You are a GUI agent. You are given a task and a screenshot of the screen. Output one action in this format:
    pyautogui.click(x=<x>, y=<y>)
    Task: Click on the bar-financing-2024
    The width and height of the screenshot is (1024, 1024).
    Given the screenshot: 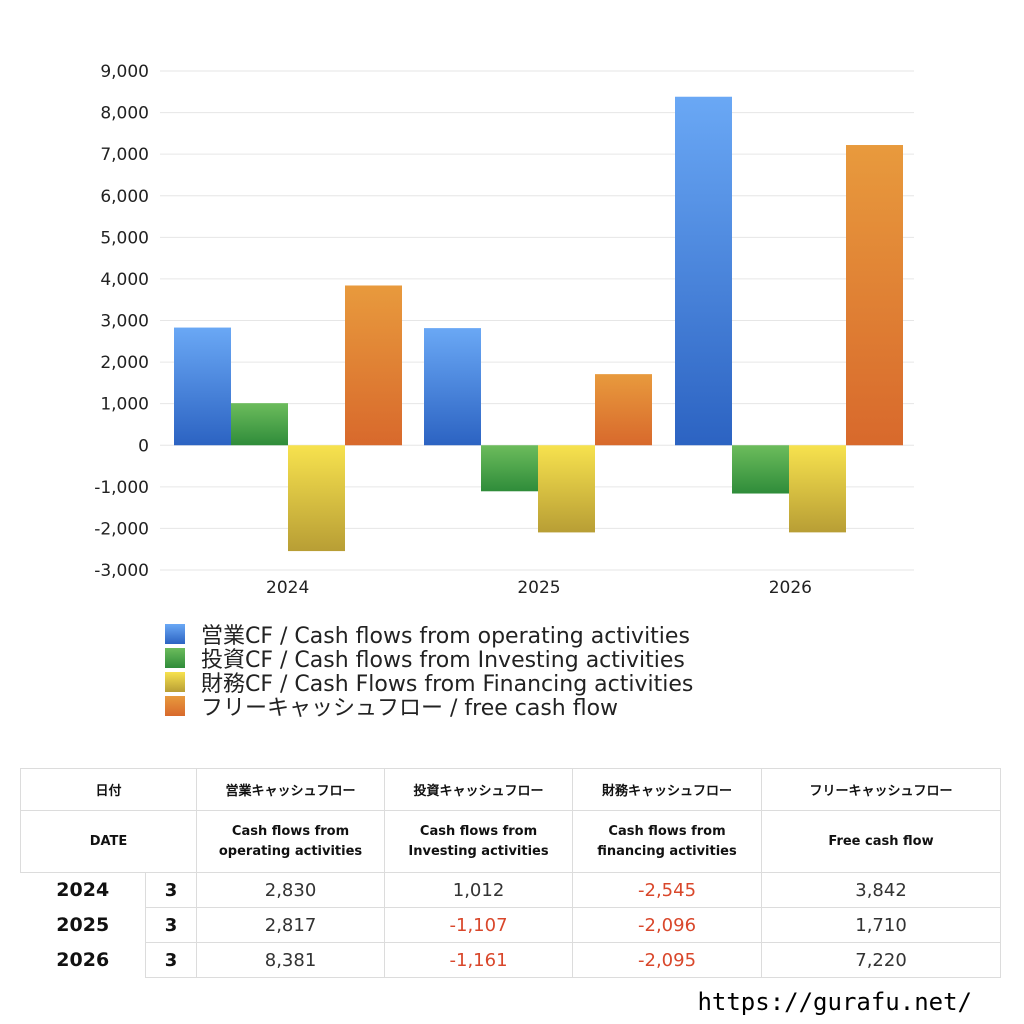 What is the action you would take?
    pyautogui.click(x=316, y=498)
    